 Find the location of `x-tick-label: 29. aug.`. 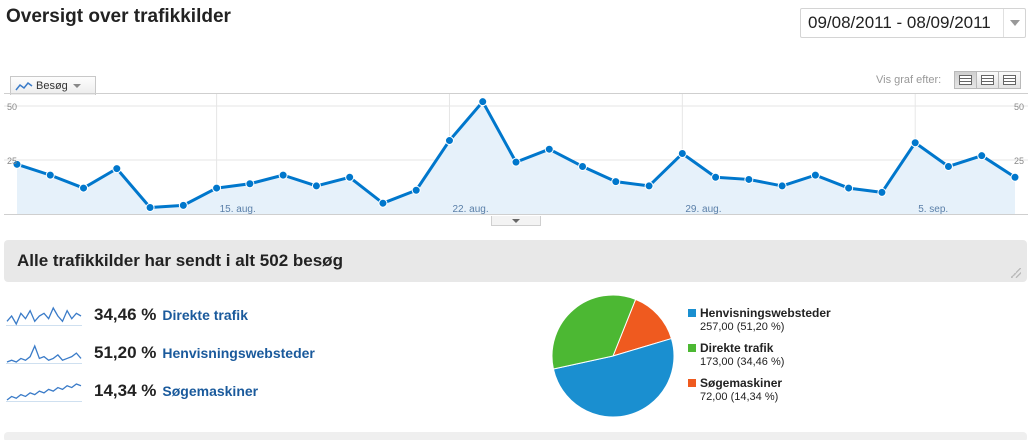

x-tick-label: 29. aug. is located at coordinates (703, 209).